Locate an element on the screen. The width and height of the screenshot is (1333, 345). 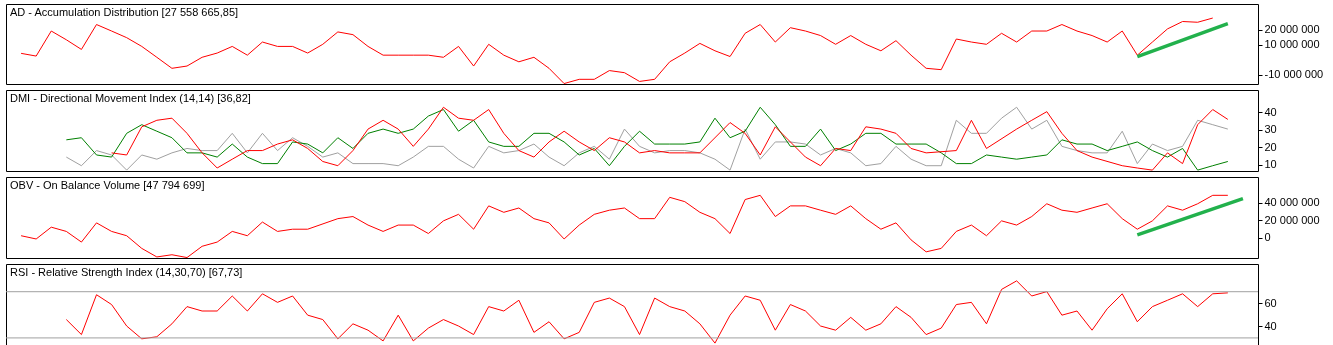
y-tick-label: -10 000 000 is located at coordinates (1294, 74).